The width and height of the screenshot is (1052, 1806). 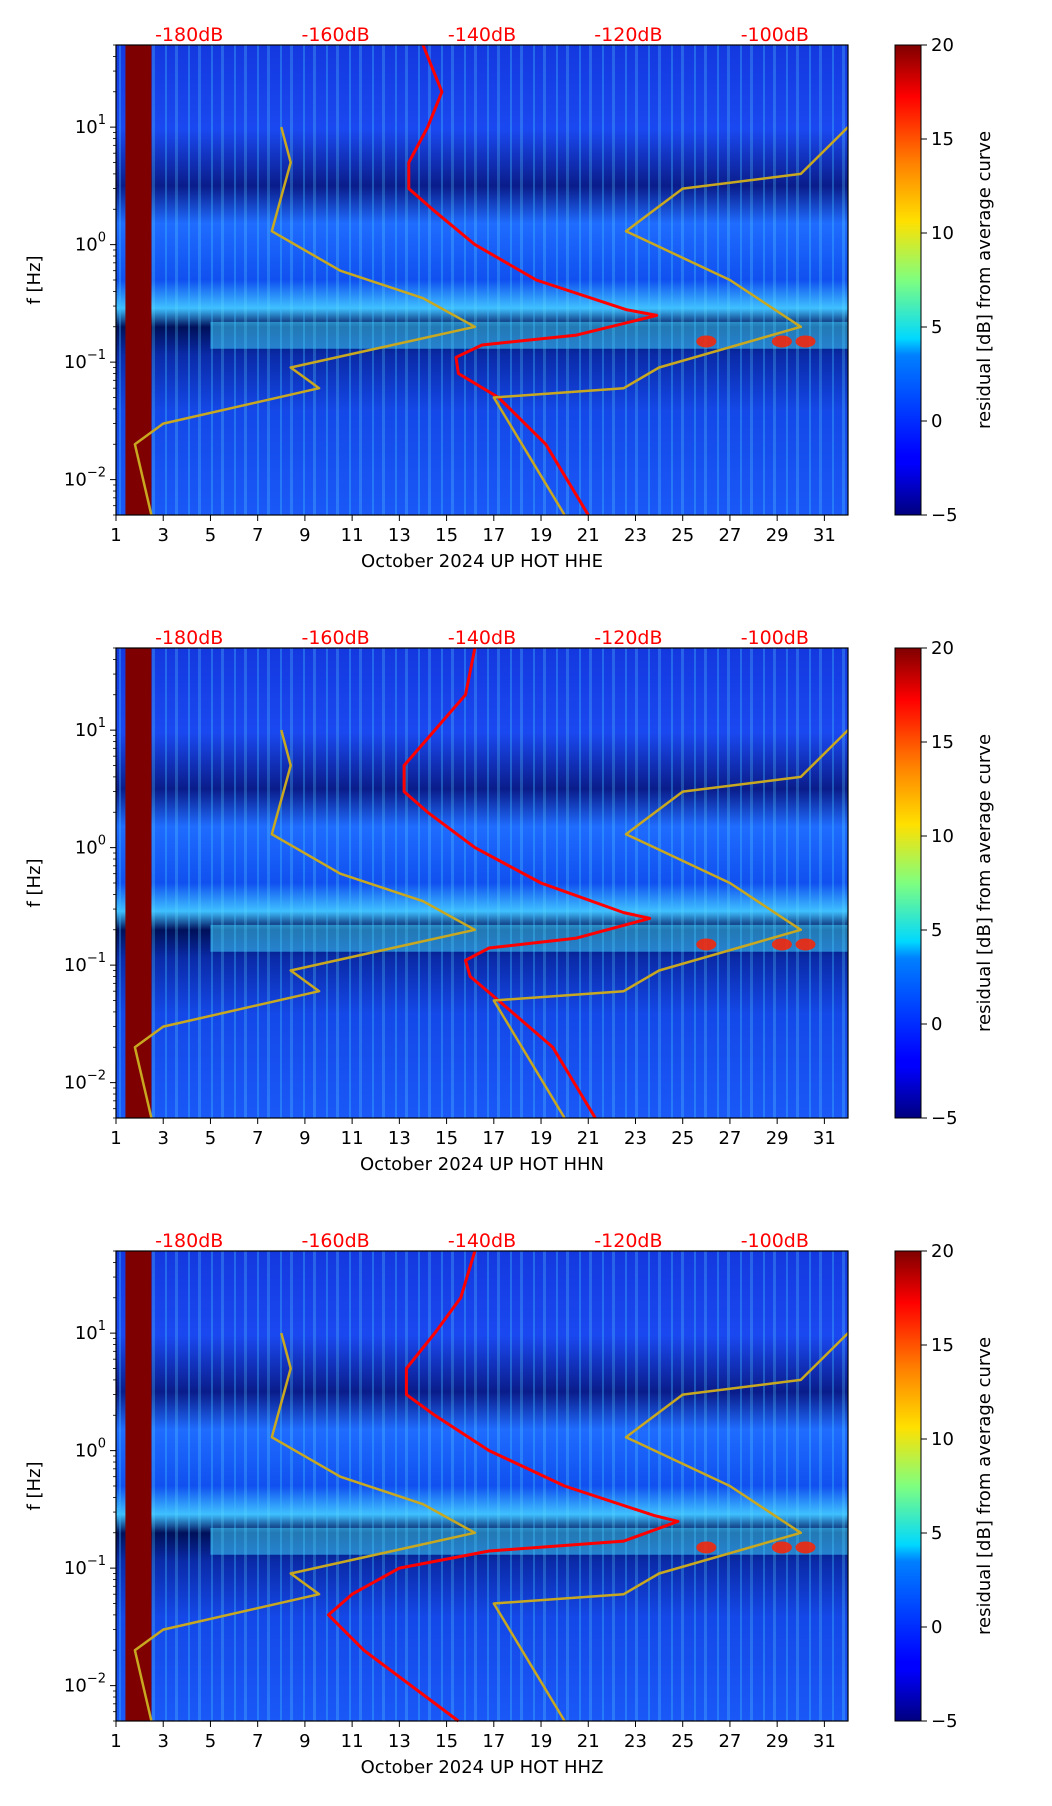 What do you see at coordinates (942, 1345) in the screenshot?
I see `colorbar-tick-label: 15` at bounding box center [942, 1345].